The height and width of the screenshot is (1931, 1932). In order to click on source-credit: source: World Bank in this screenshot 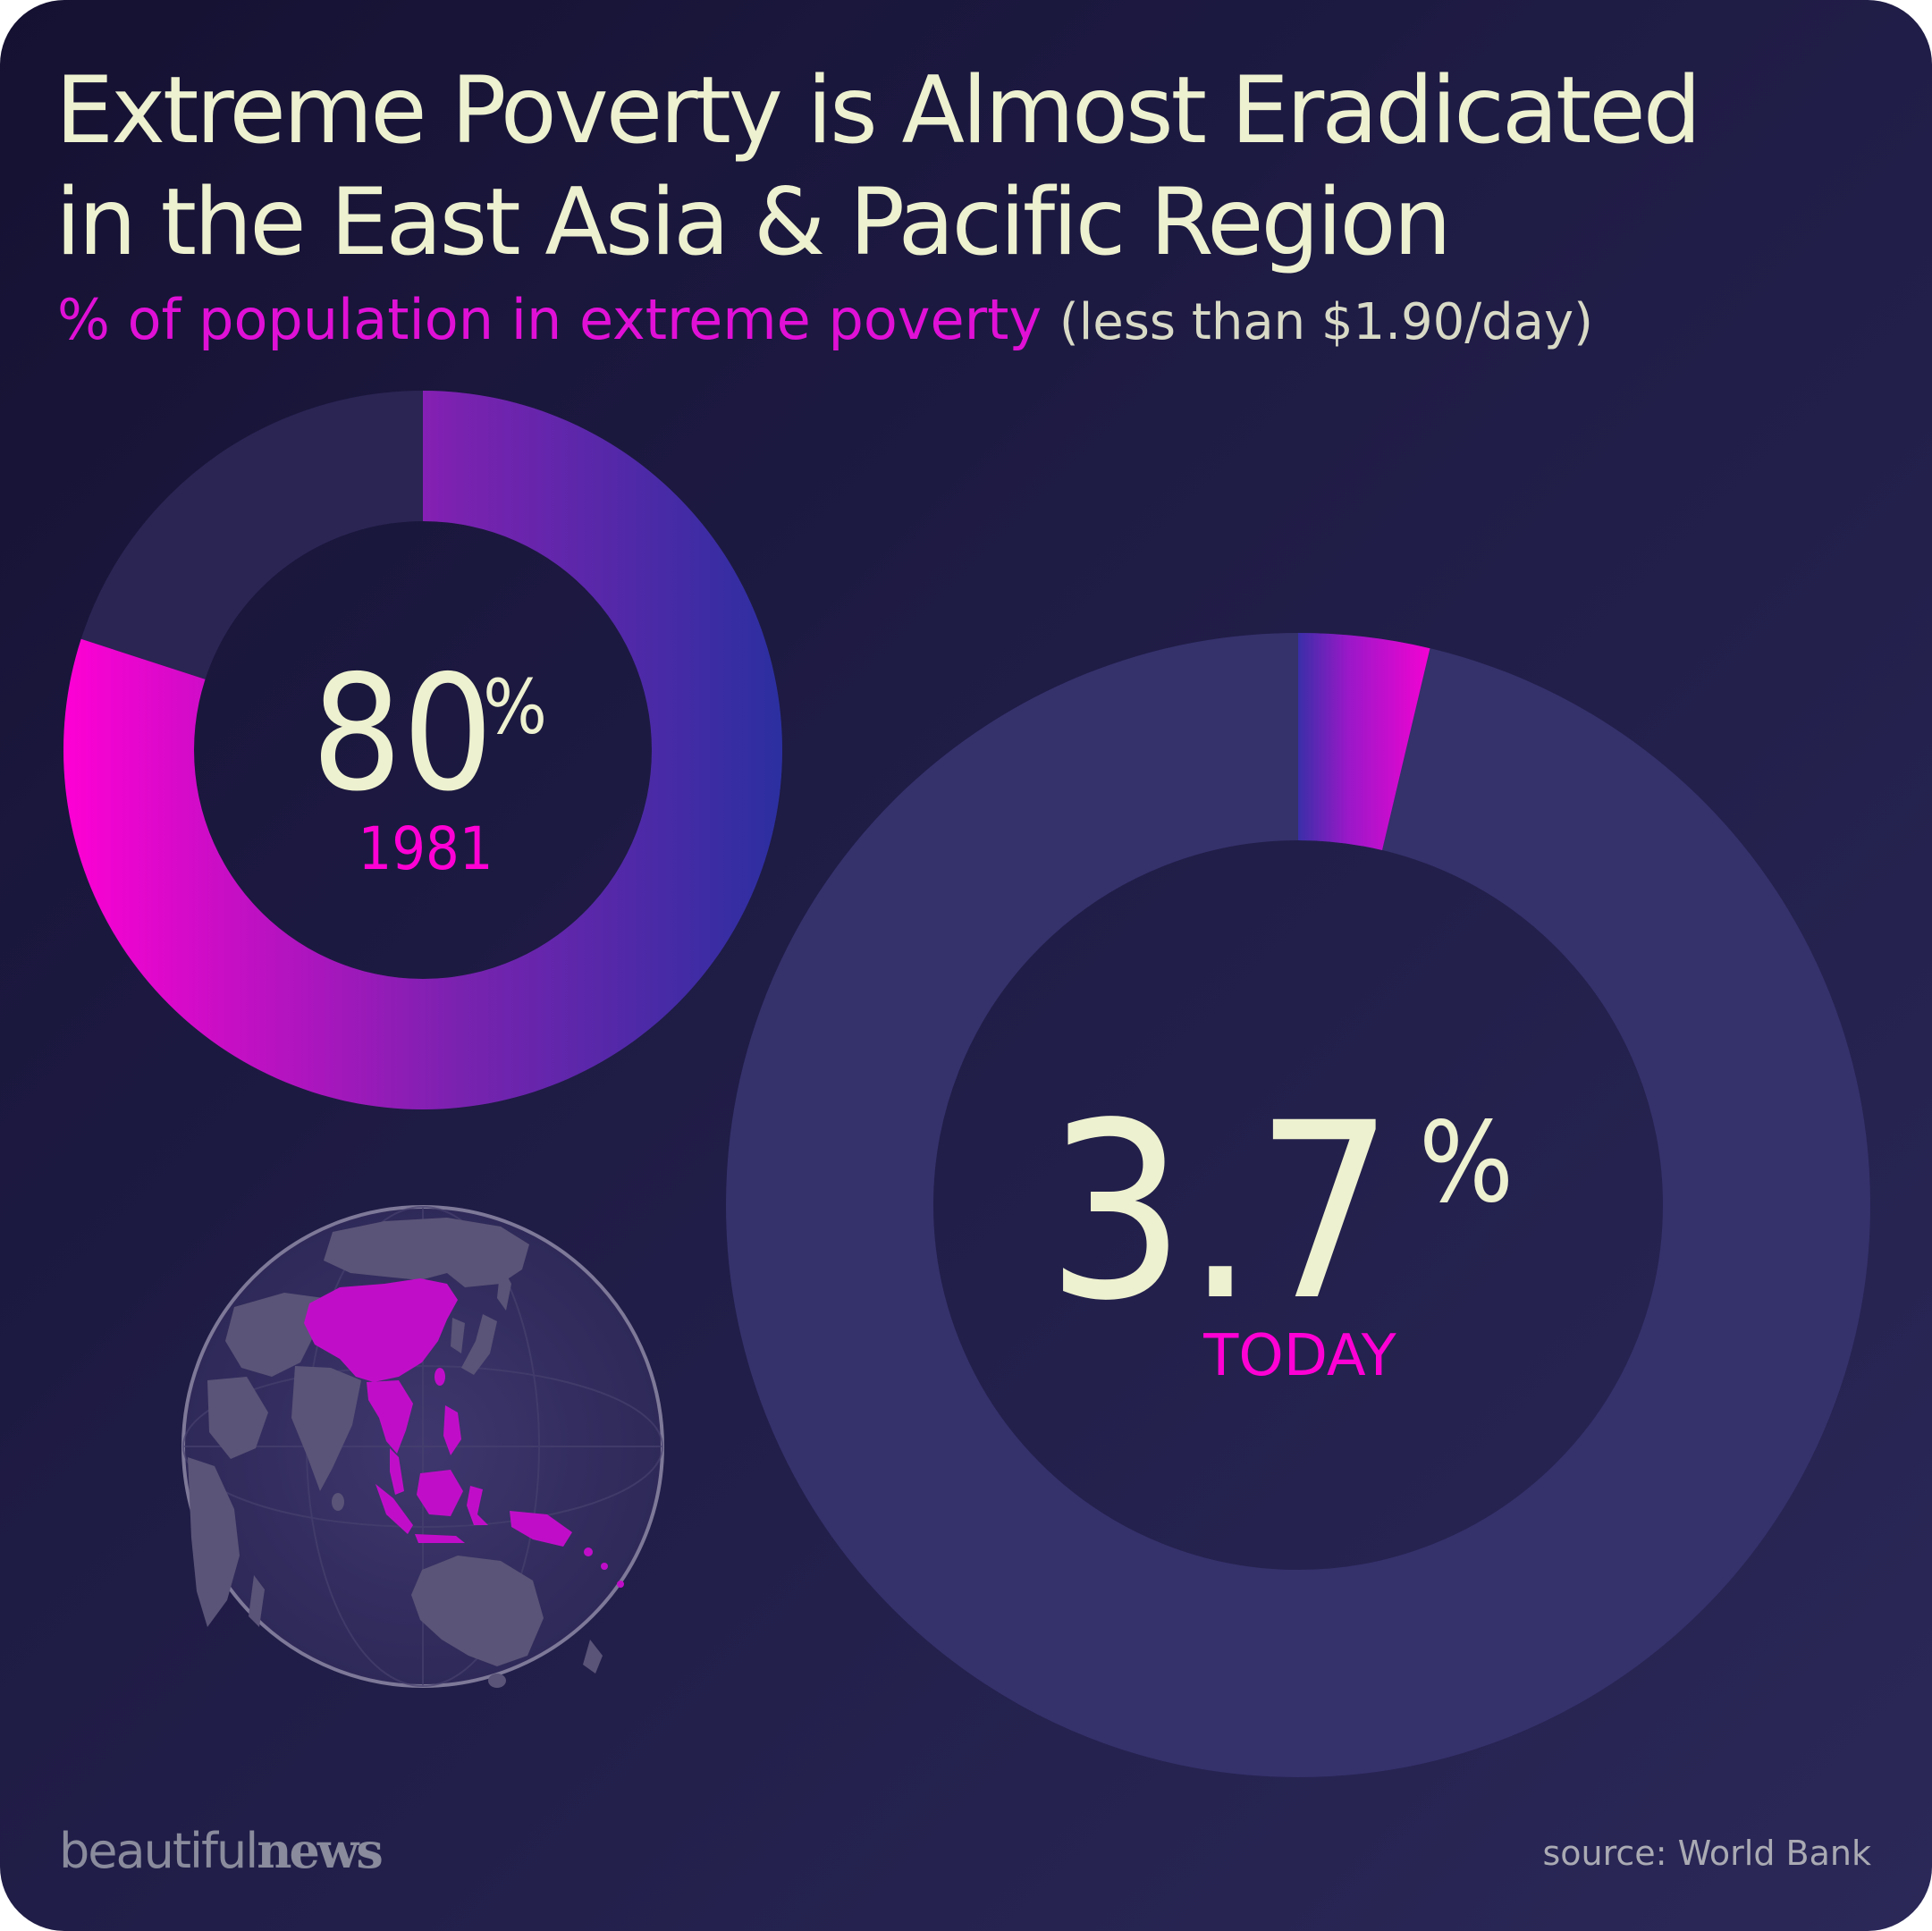, I will do `click(1707, 1853)`.